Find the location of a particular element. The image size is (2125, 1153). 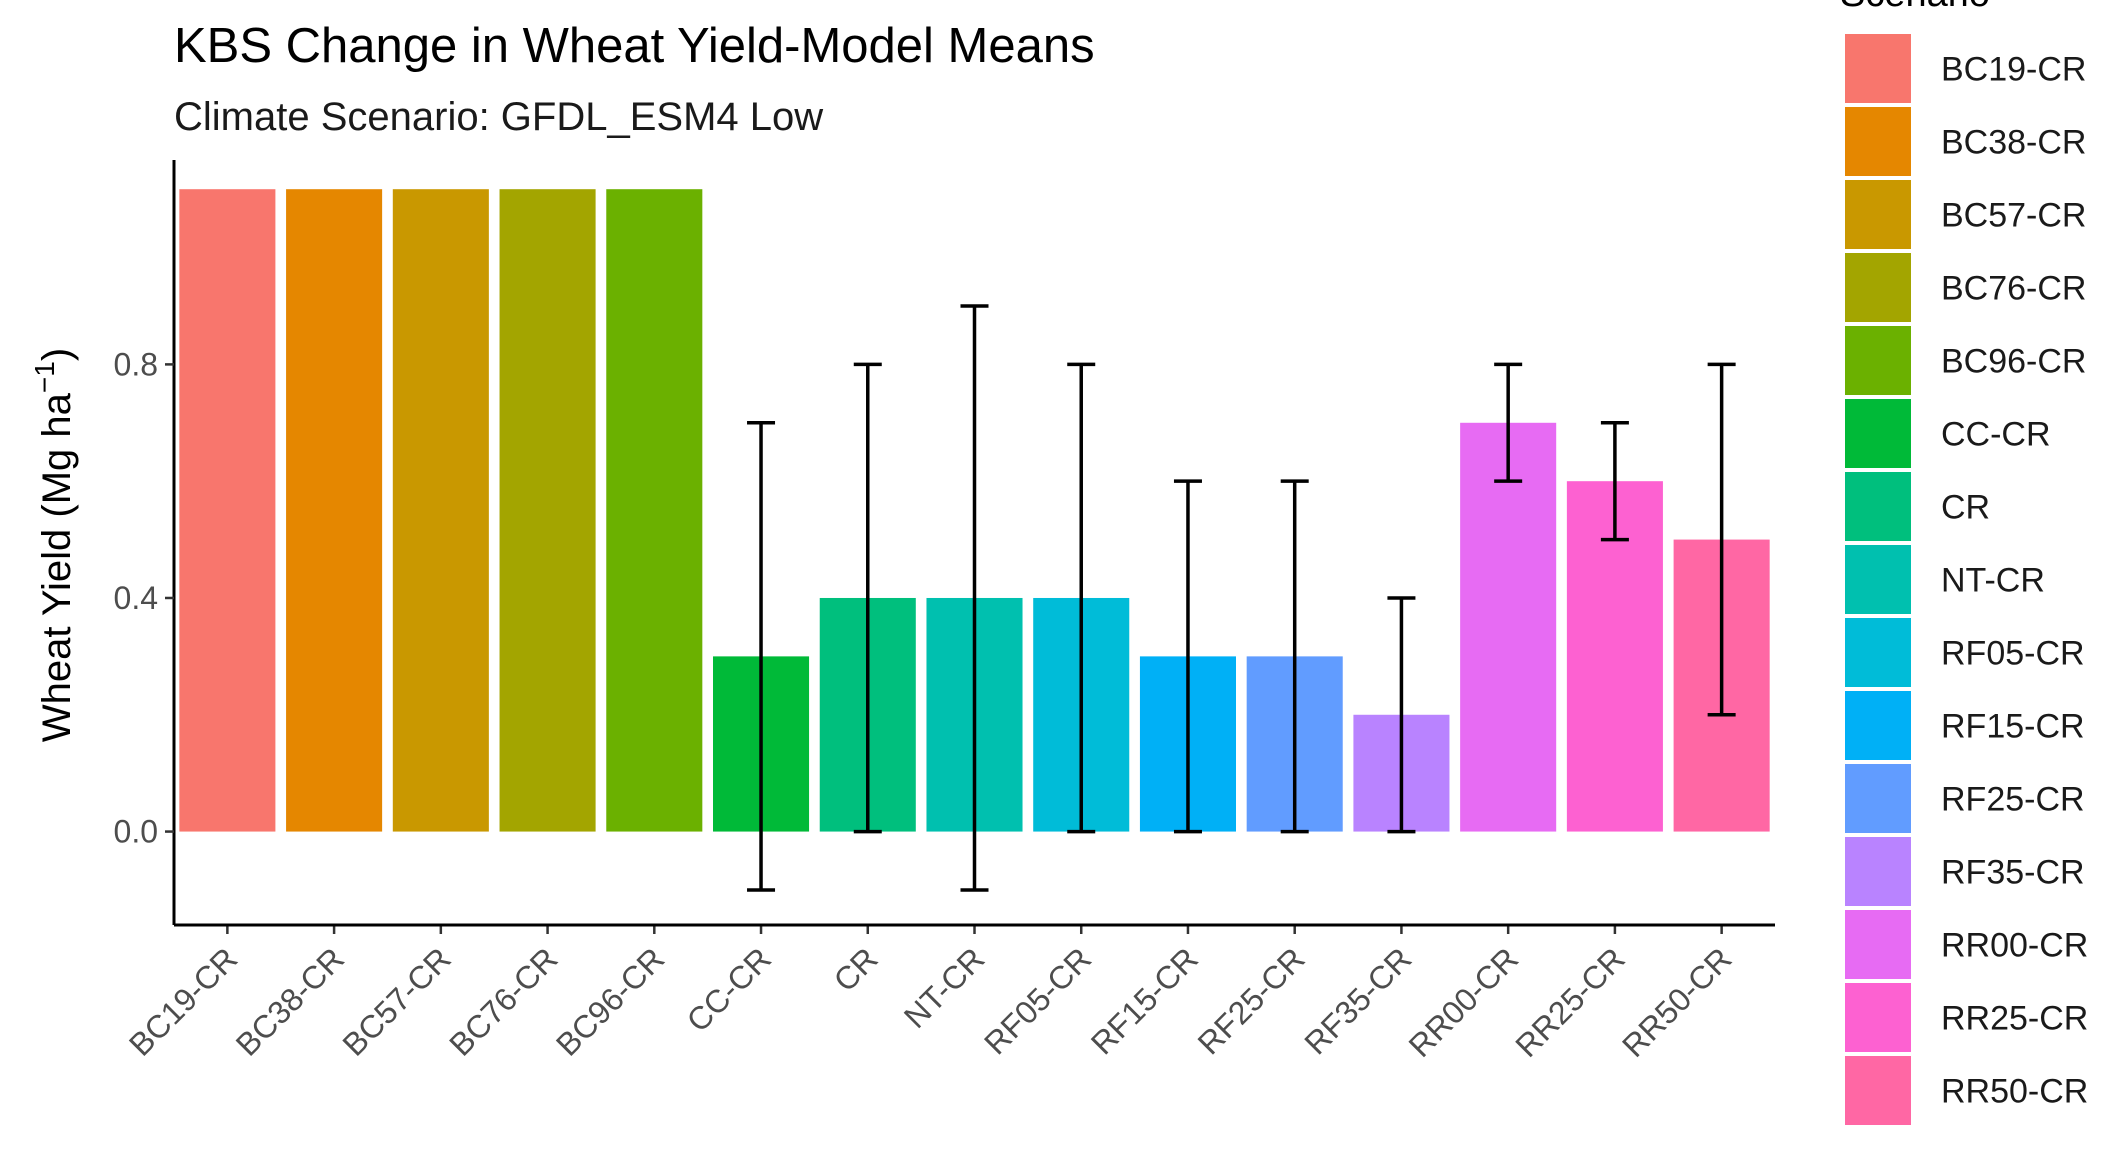

legend-label-bc96-cr: BC96-CR is located at coordinates (2013, 362).